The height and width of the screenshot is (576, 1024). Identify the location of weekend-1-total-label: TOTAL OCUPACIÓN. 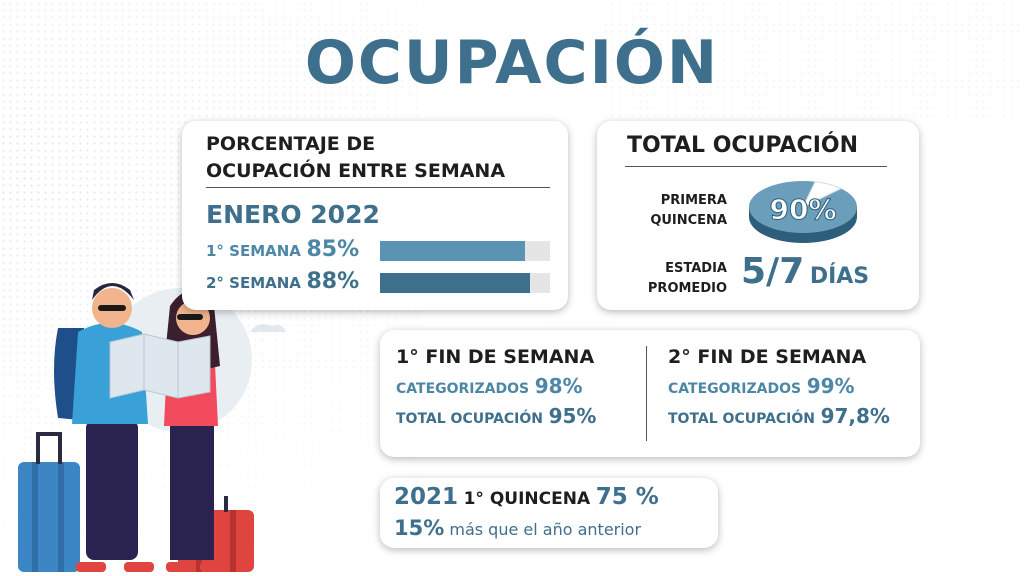
(469, 419).